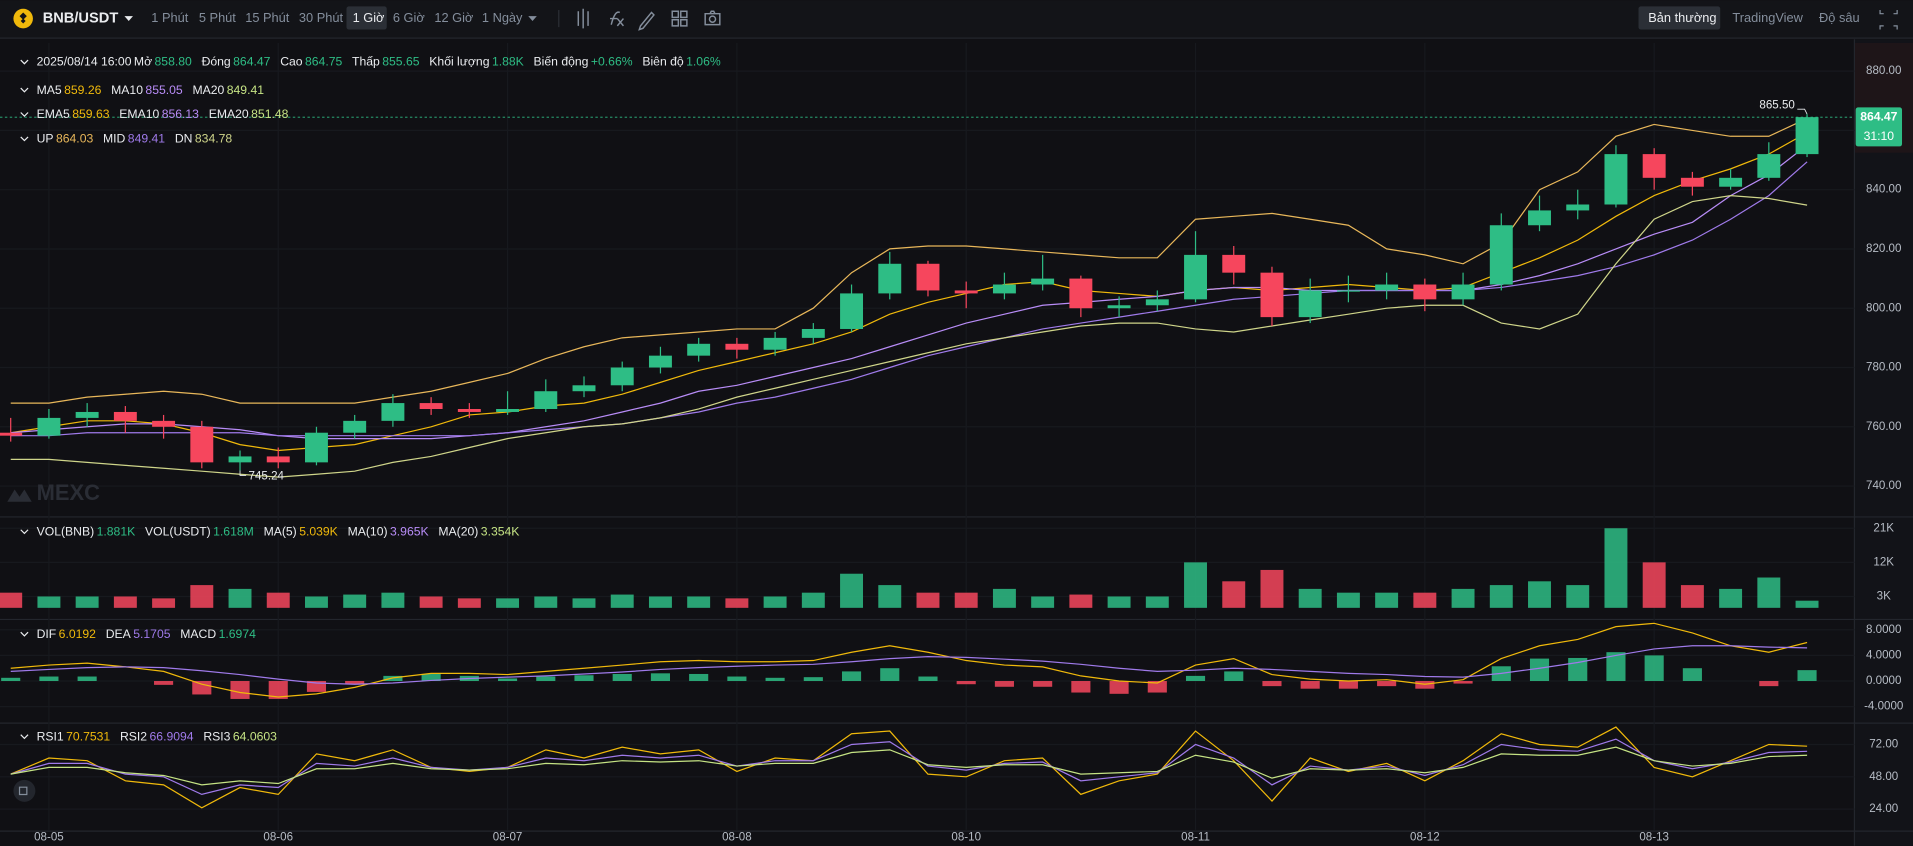 The height and width of the screenshot is (846, 1913). I want to click on y-tick-label: 8.0000, so click(1883, 630).